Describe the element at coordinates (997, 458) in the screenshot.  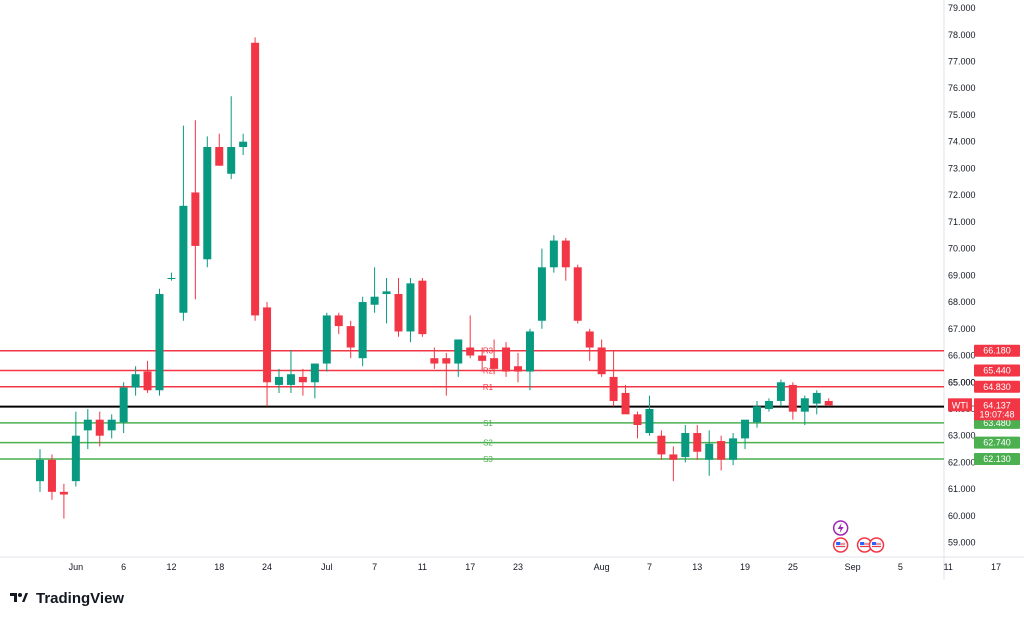
I see `level-price-tag-s3` at that location.